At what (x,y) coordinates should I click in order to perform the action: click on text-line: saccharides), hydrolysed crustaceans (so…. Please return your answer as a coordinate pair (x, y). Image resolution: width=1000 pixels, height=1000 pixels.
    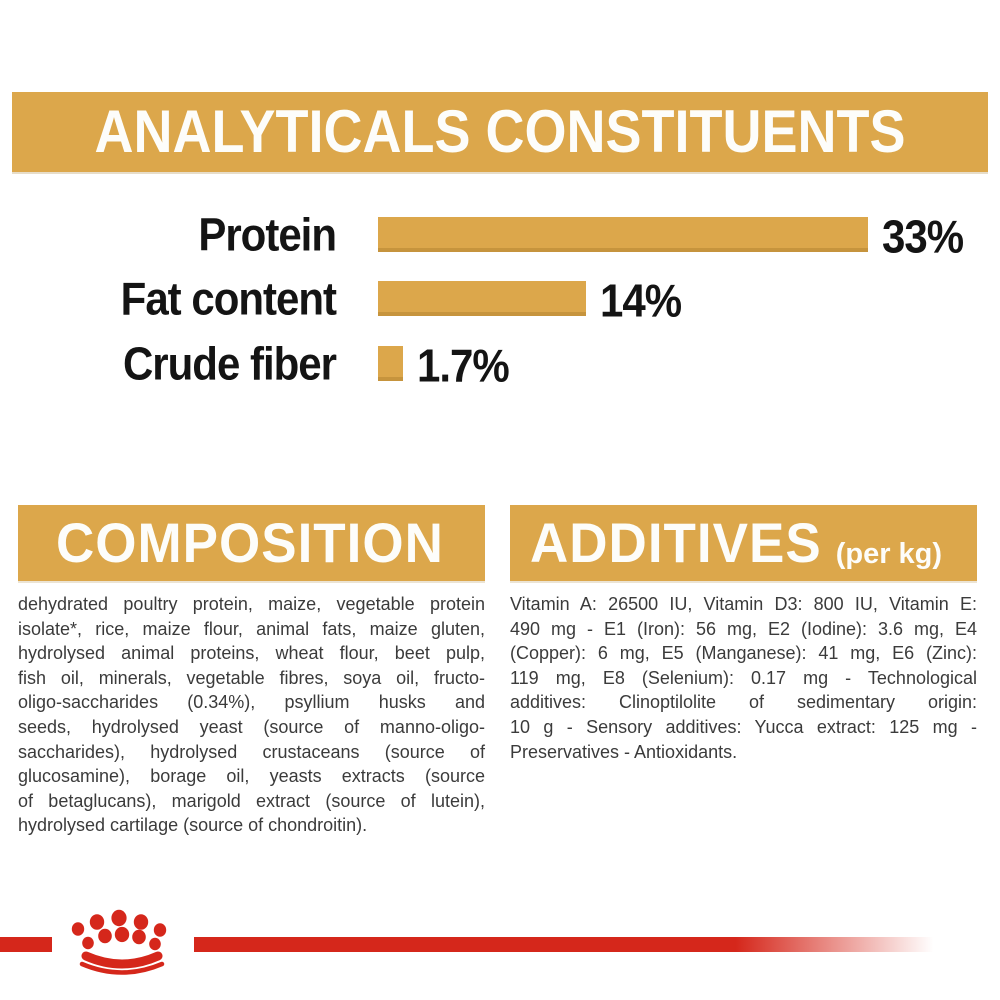
    Looking at the image, I should click on (251, 751).